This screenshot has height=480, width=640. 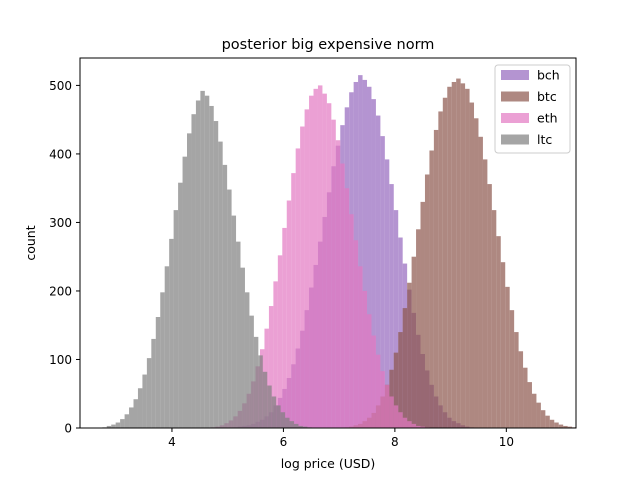 What do you see at coordinates (515, 96) in the screenshot?
I see `legend-swatch-btc` at bounding box center [515, 96].